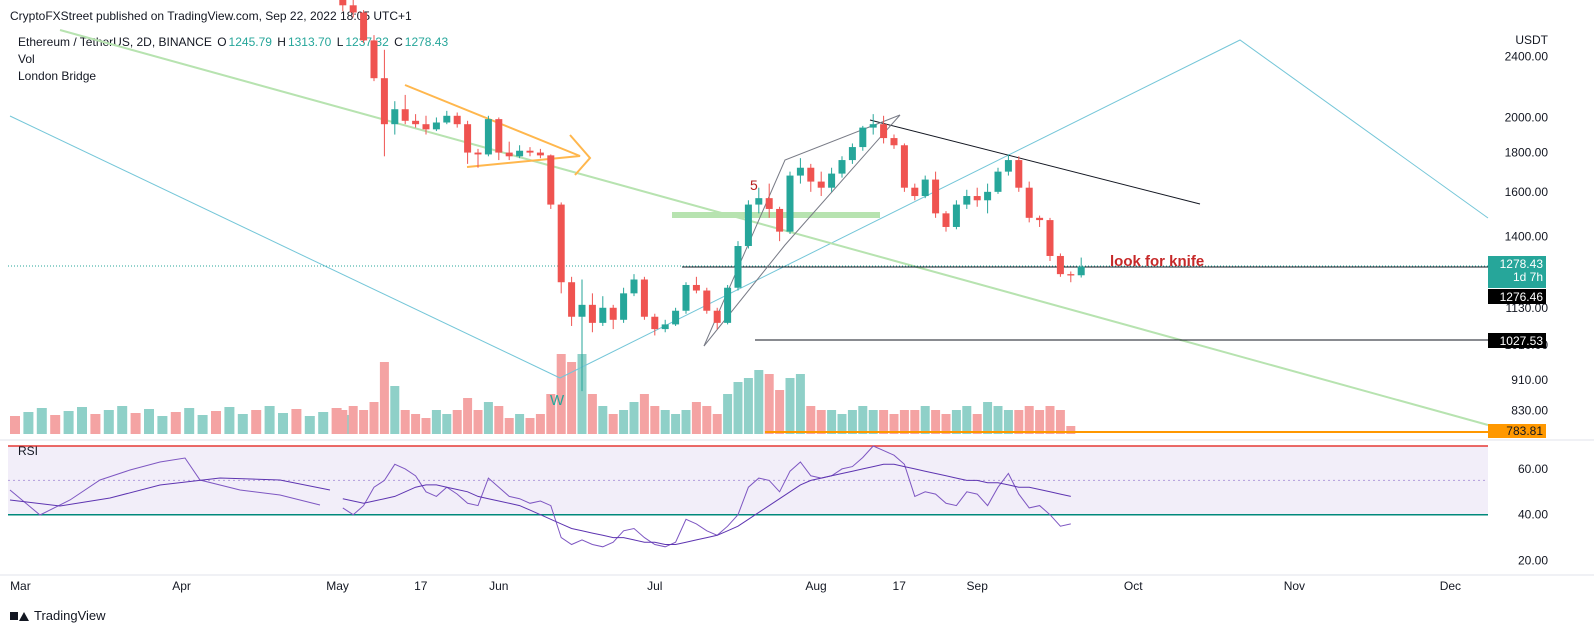 The image size is (1594, 643). I want to click on volume-indicator-label: Vol, so click(26, 59).